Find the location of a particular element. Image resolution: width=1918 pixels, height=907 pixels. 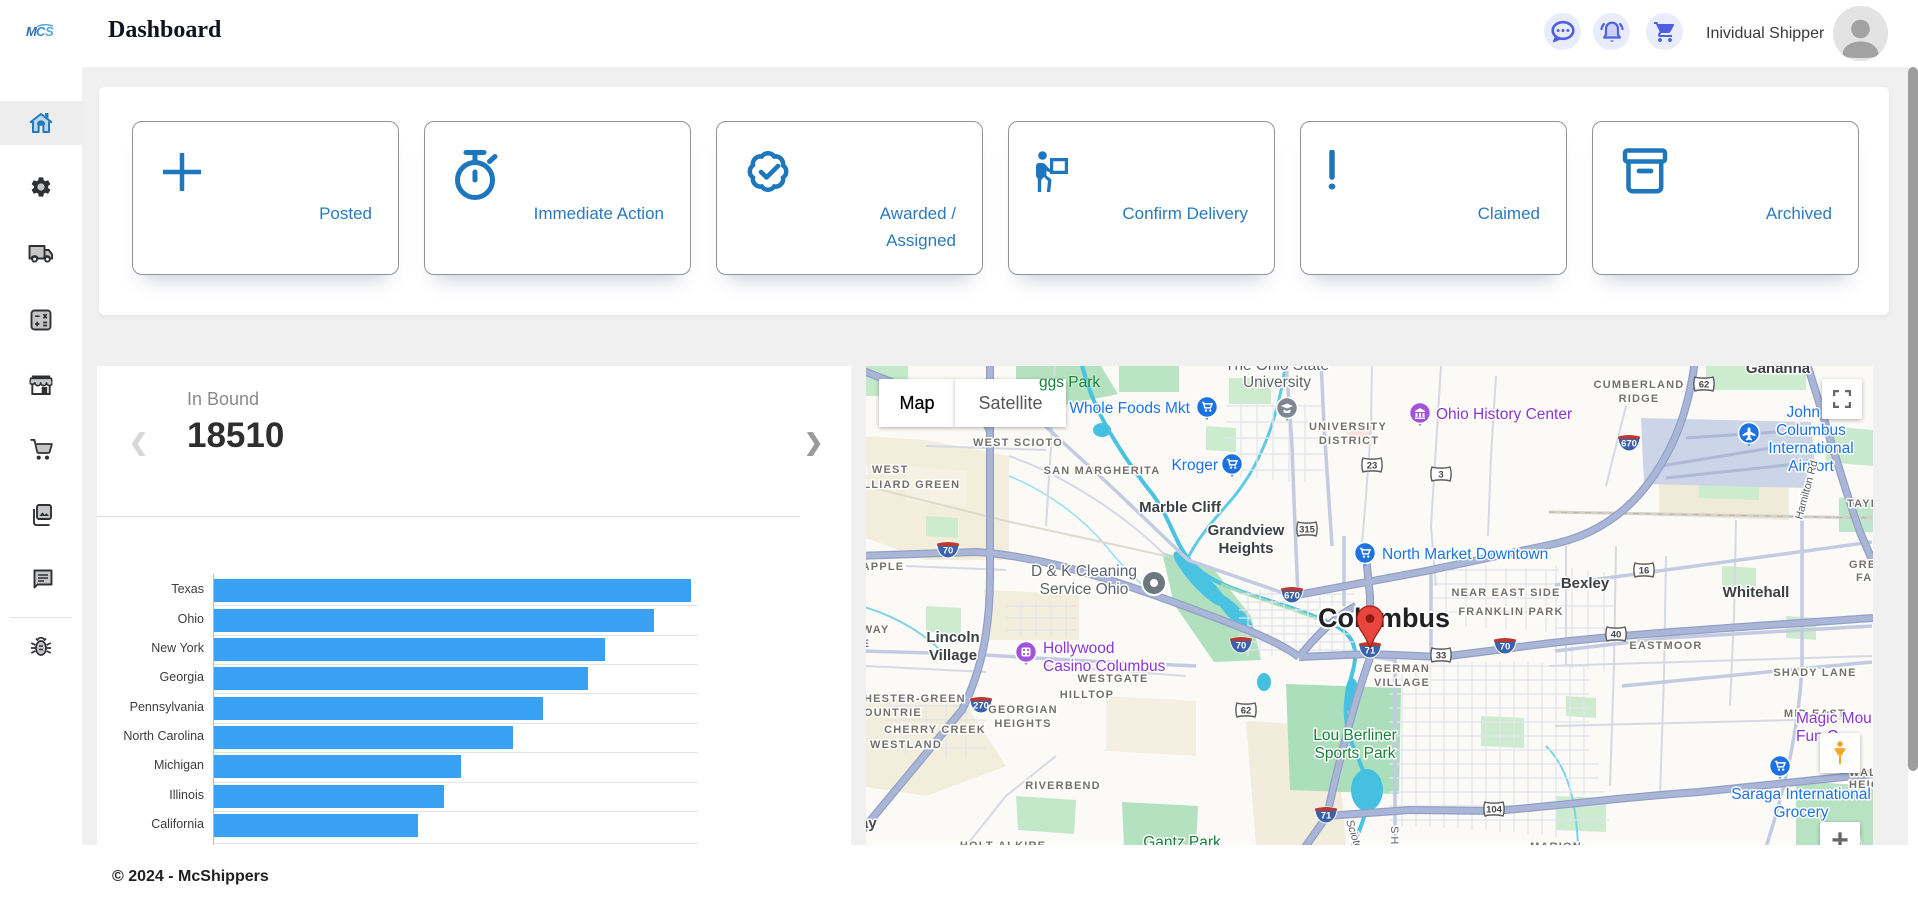

svg-text: HILLIARD GREEN is located at coordinates (913, 485).